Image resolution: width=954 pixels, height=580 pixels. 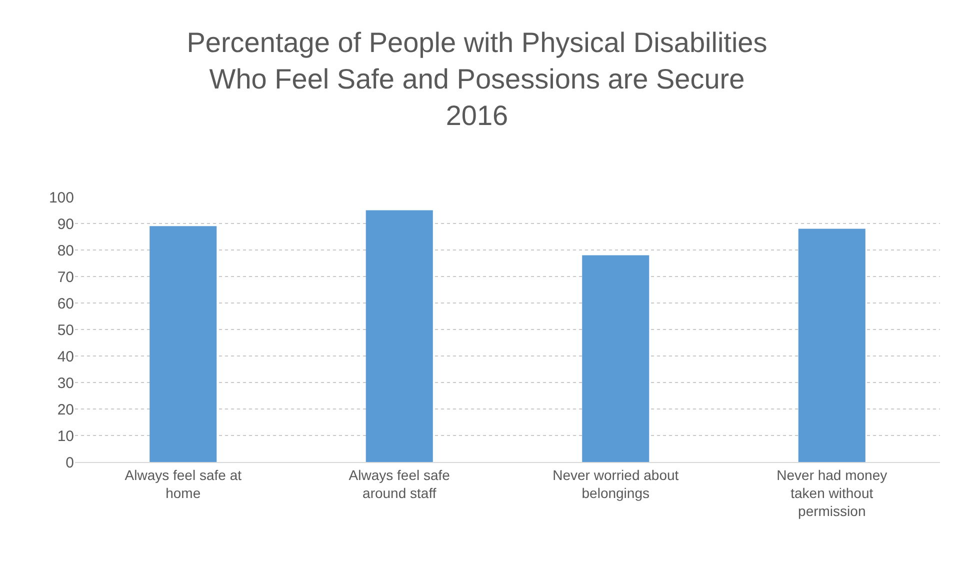 I want to click on y-tick-label: 70, so click(x=65, y=277).